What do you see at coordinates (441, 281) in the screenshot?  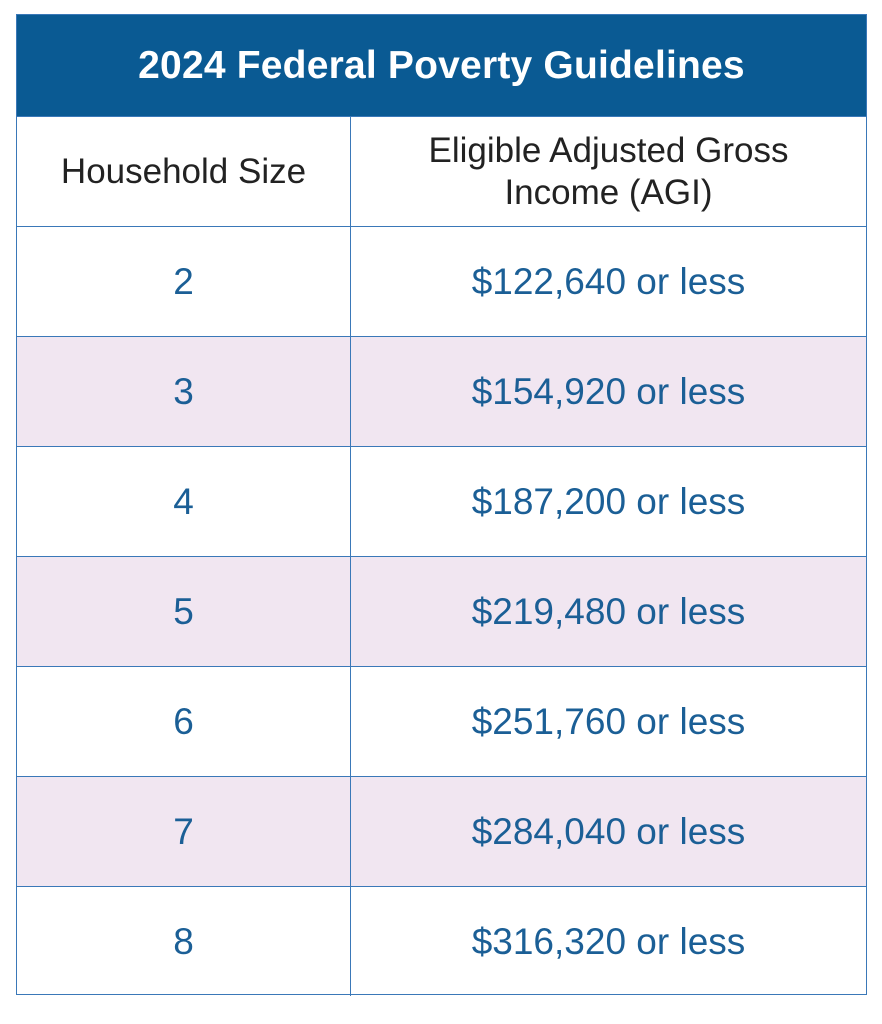 I see `table-row: 2 $122,640 or less` at bounding box center [441, 281].